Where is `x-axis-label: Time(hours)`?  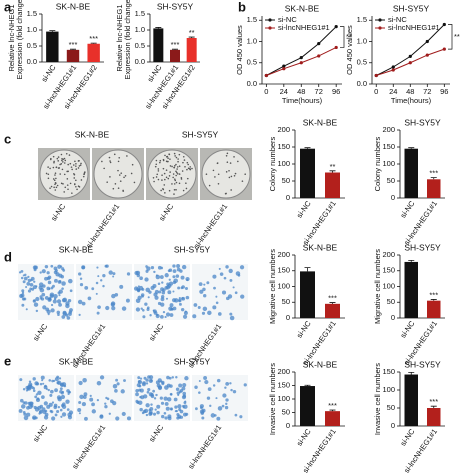
x-axis-label: Time(hours) is located at coordinates (302, 100).